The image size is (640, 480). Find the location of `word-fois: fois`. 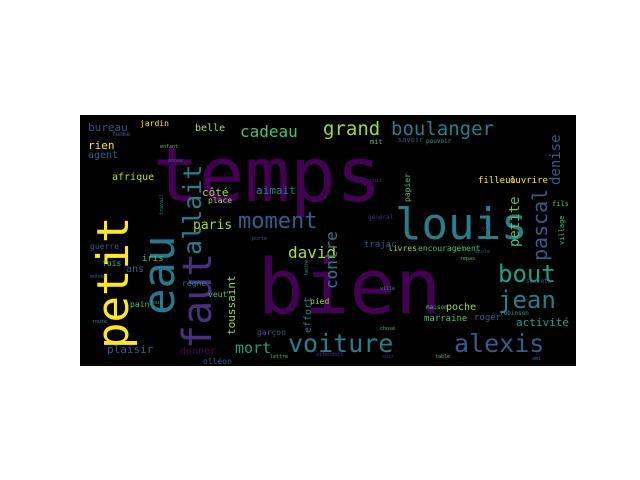

word-fois: fois is located at coordinates (112, 263).